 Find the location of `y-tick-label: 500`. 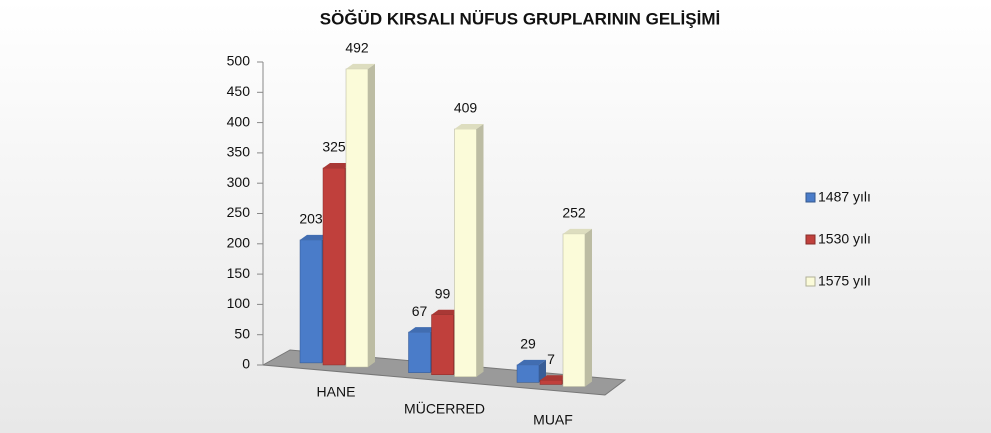

y-tick-label: 500 is located at coordinates (239, 61).